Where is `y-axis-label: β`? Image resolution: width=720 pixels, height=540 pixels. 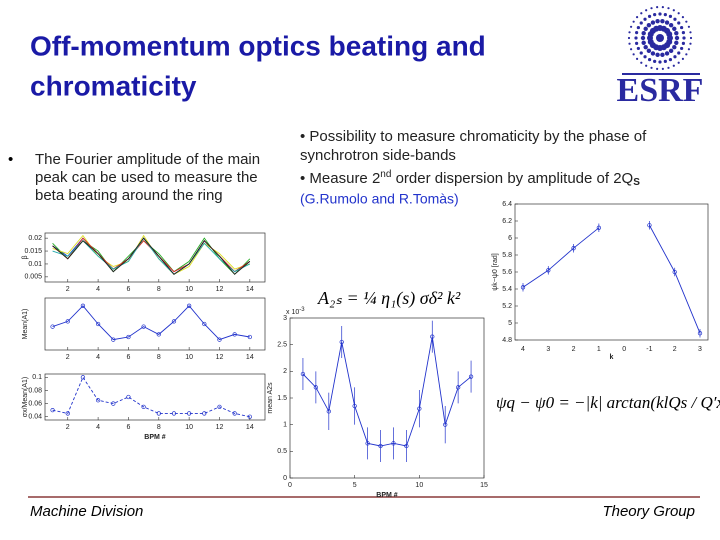
y-axis-label: β is located at coordinates (25, 257).